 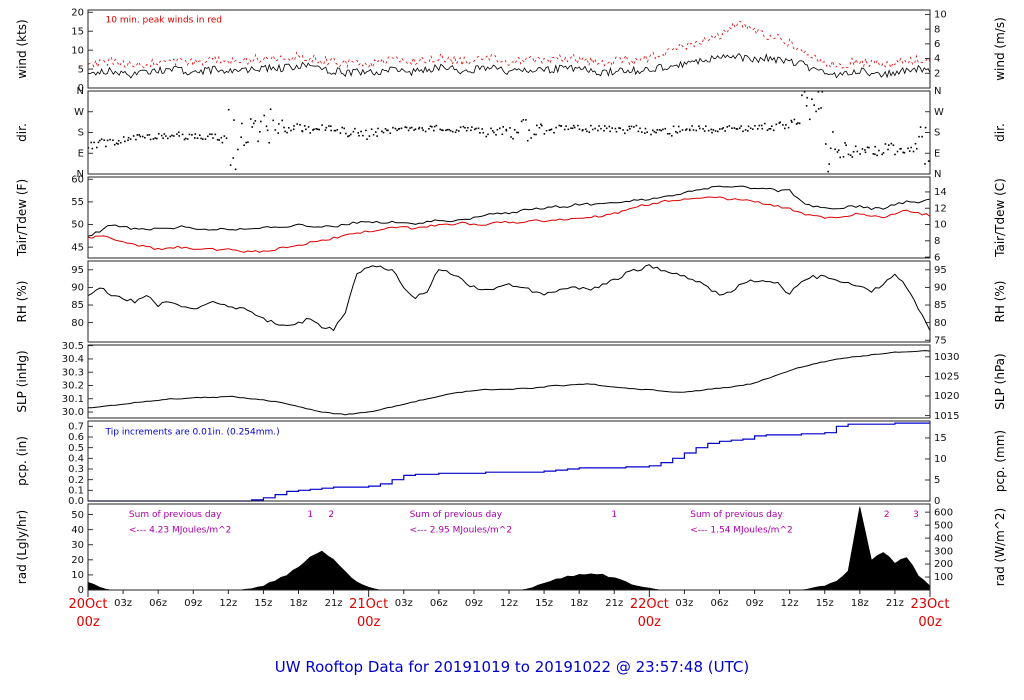 I want to click on svg-text: 0.4, so click(x=76, y=459).